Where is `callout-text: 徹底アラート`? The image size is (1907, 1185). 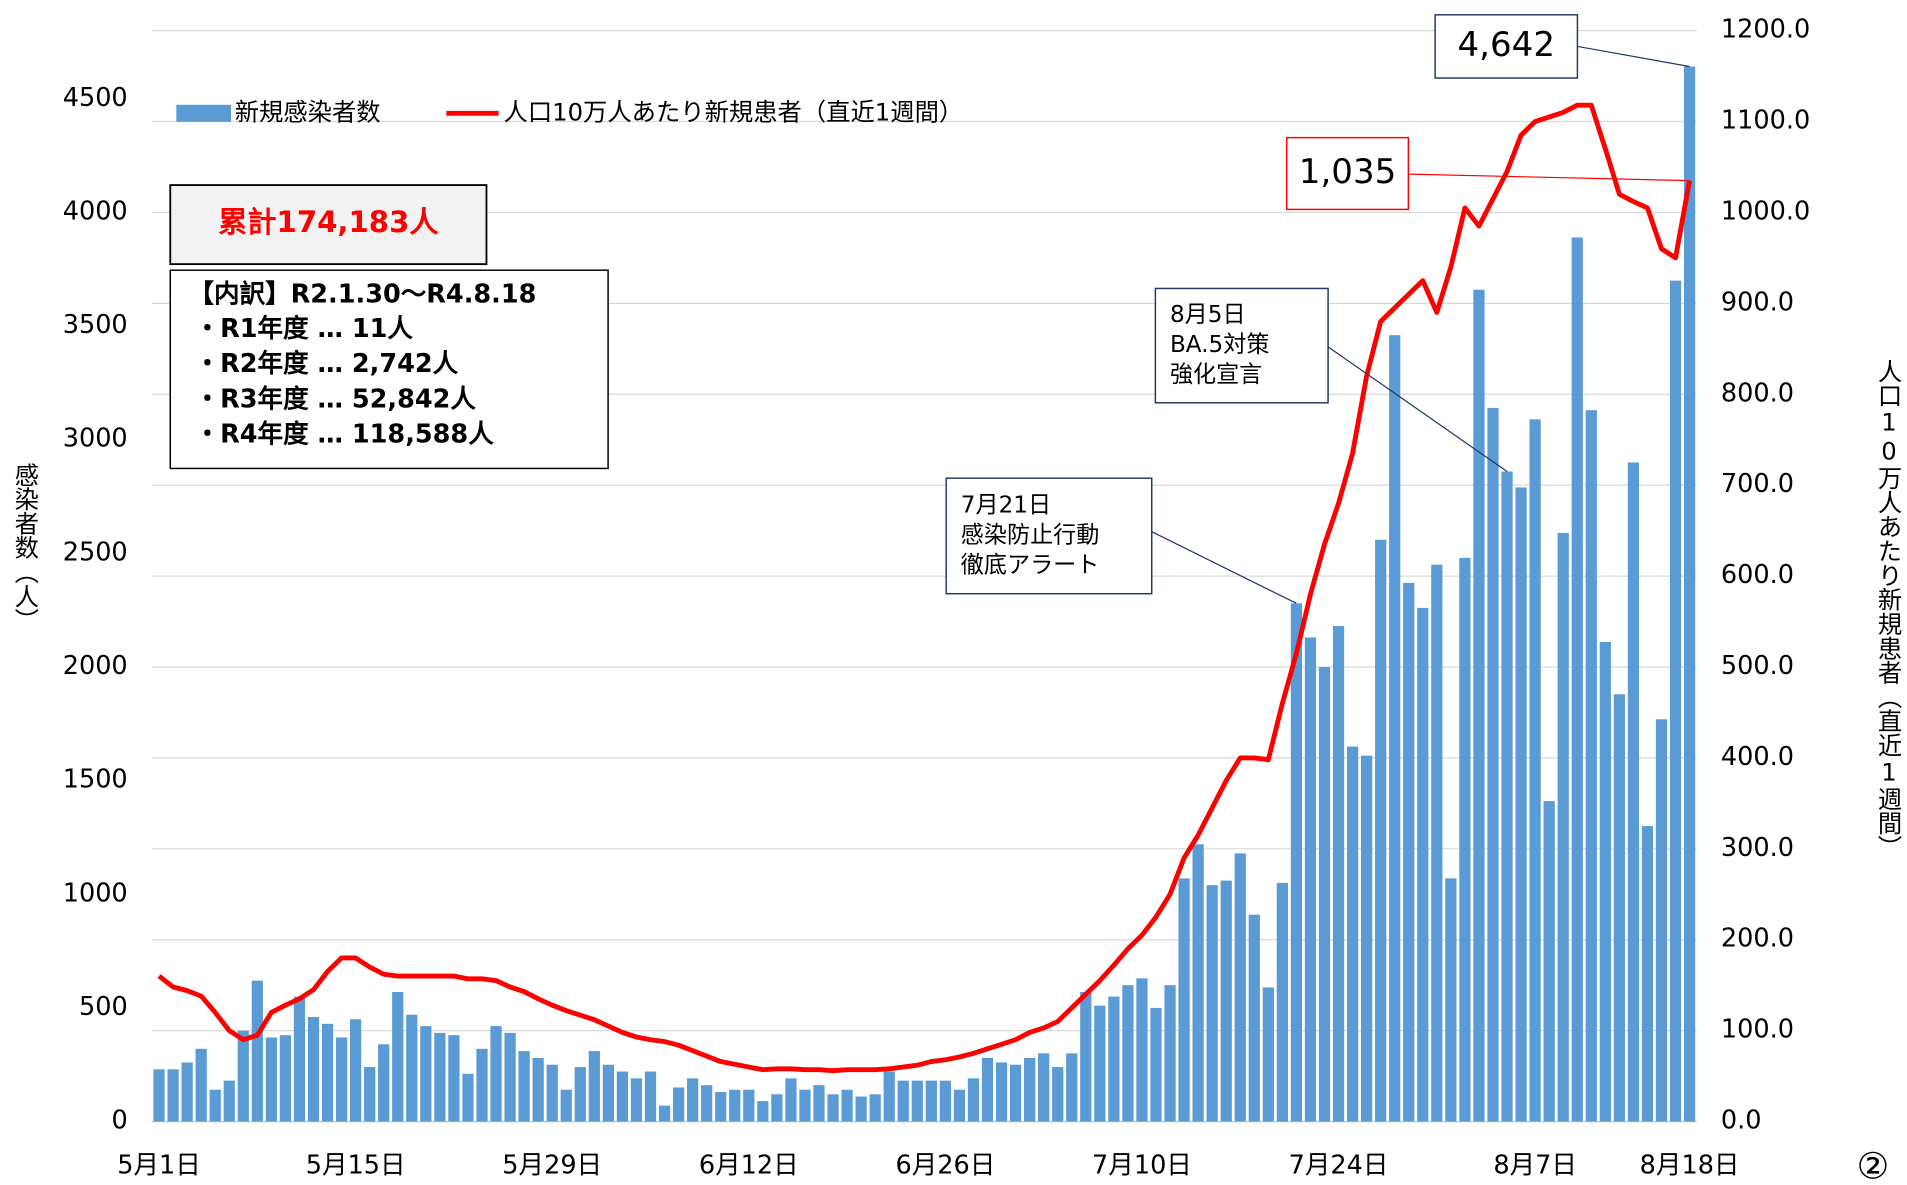
callout-text: 徹底アラート is located at coordinates (1030, 565).